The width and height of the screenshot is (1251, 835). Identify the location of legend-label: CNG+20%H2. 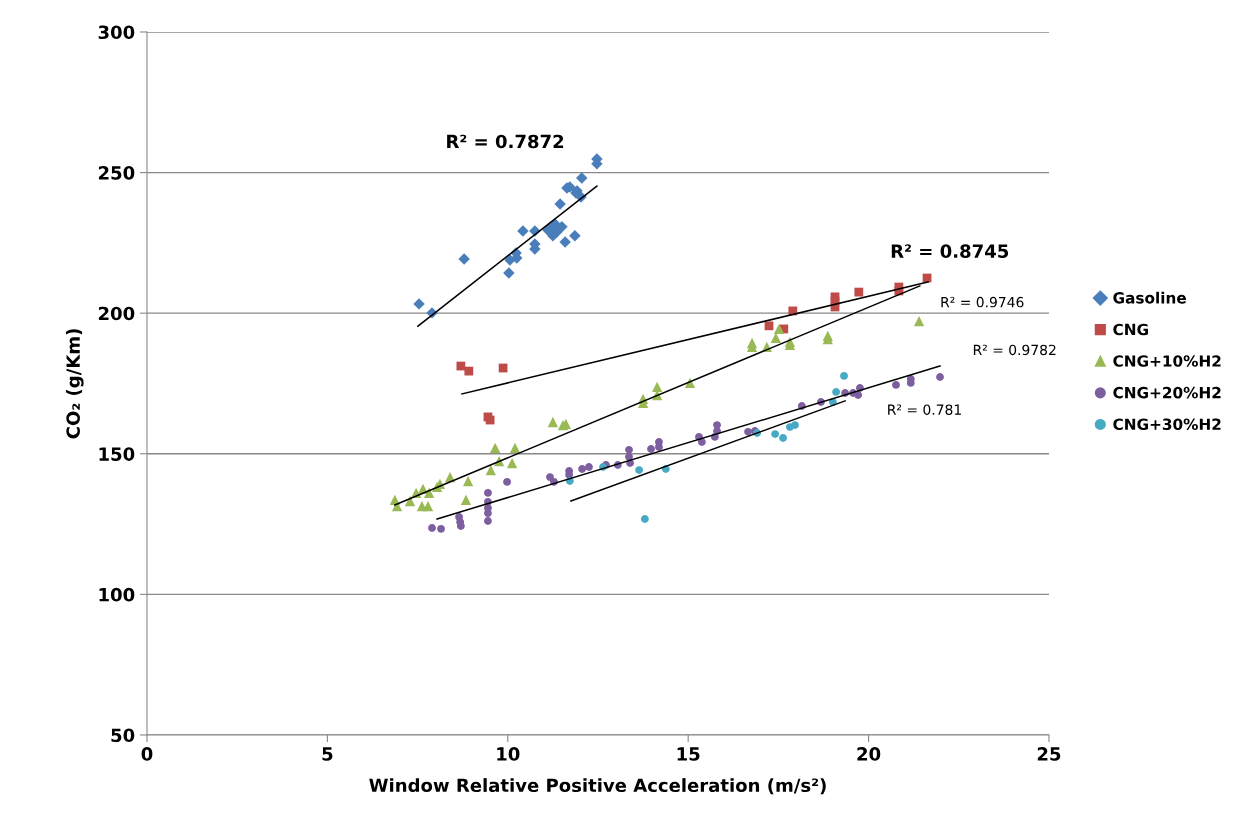
(1167, 392).